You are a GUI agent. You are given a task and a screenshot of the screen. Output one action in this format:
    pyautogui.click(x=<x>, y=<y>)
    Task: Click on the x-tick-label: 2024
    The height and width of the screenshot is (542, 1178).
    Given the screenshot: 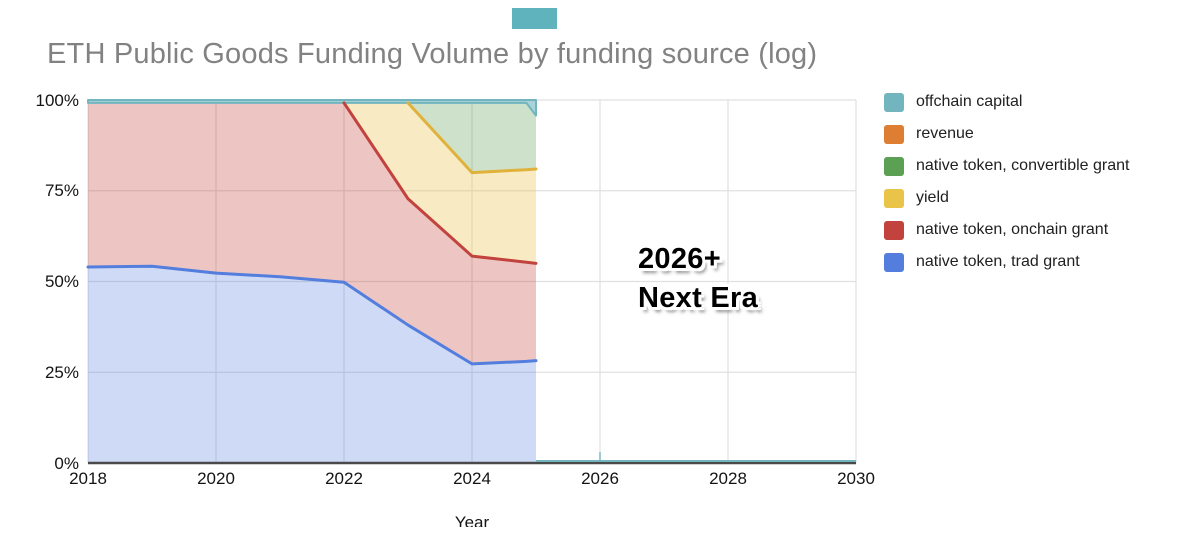 What is the action you would take?
    pyautogui.click(x=472, y=478)
    